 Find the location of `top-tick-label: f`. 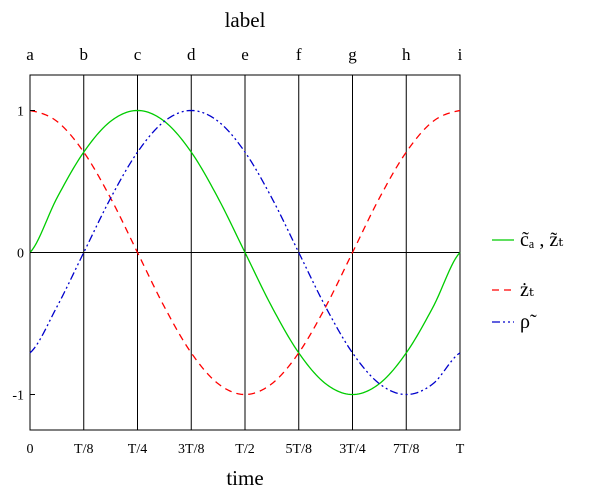

top-tick-label: f is located at coordinates (299, 54).